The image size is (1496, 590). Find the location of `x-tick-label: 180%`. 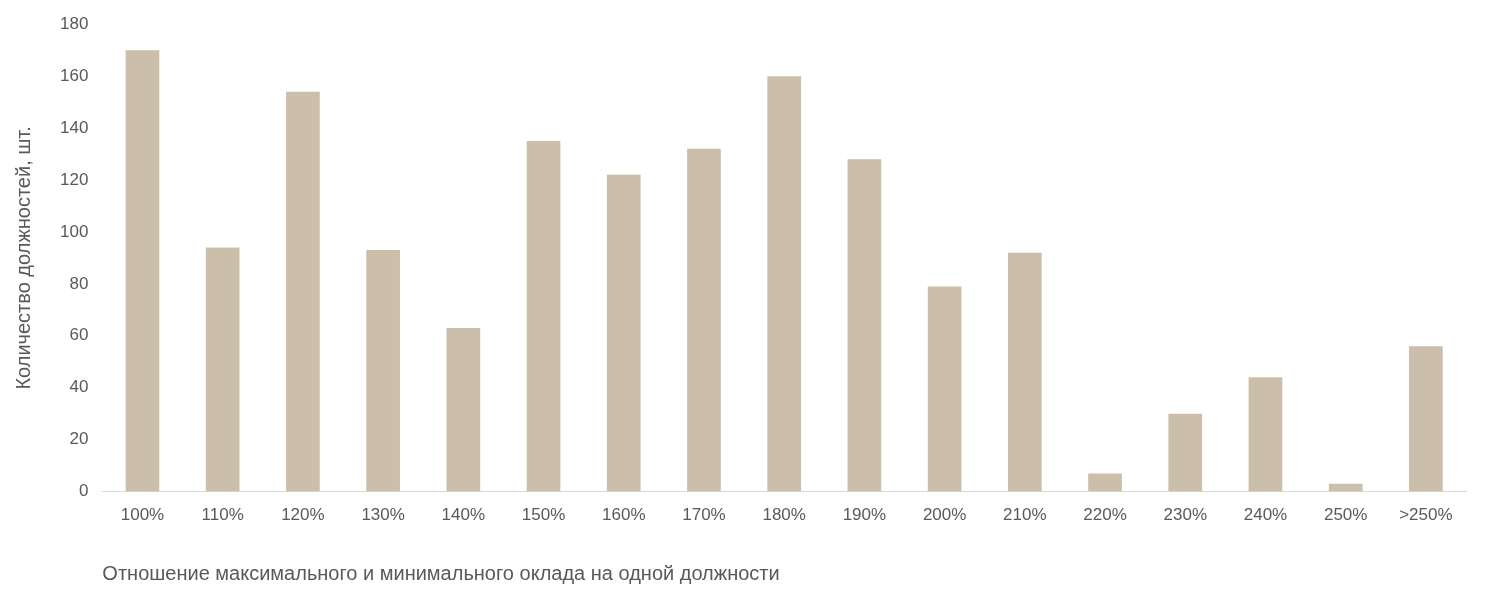

x-tick-label: 180% is located at coordinates (784, 515).